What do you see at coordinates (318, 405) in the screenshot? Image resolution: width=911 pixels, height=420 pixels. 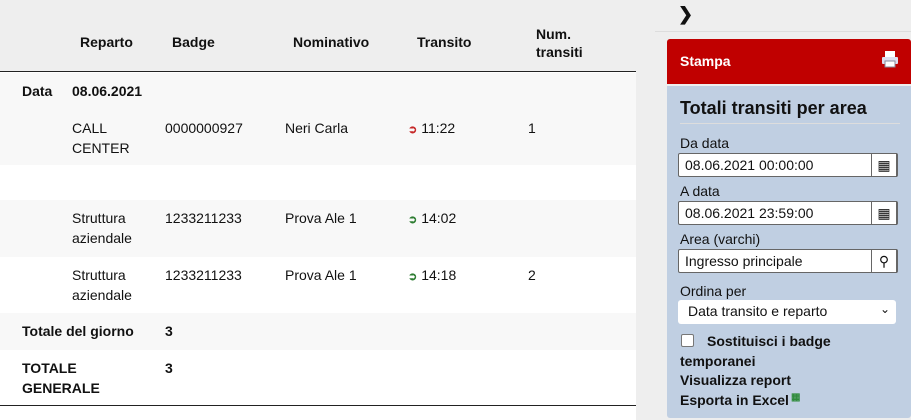 I see `table-bottom-border` at bounding box center [318, 405].